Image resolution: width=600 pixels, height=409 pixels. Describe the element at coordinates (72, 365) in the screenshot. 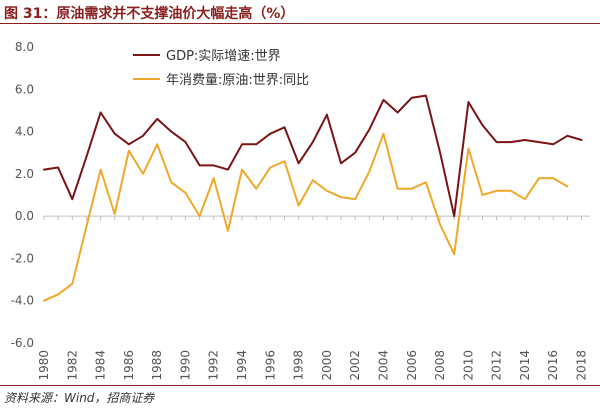

I see `x-tick-label: 1982` at that location.